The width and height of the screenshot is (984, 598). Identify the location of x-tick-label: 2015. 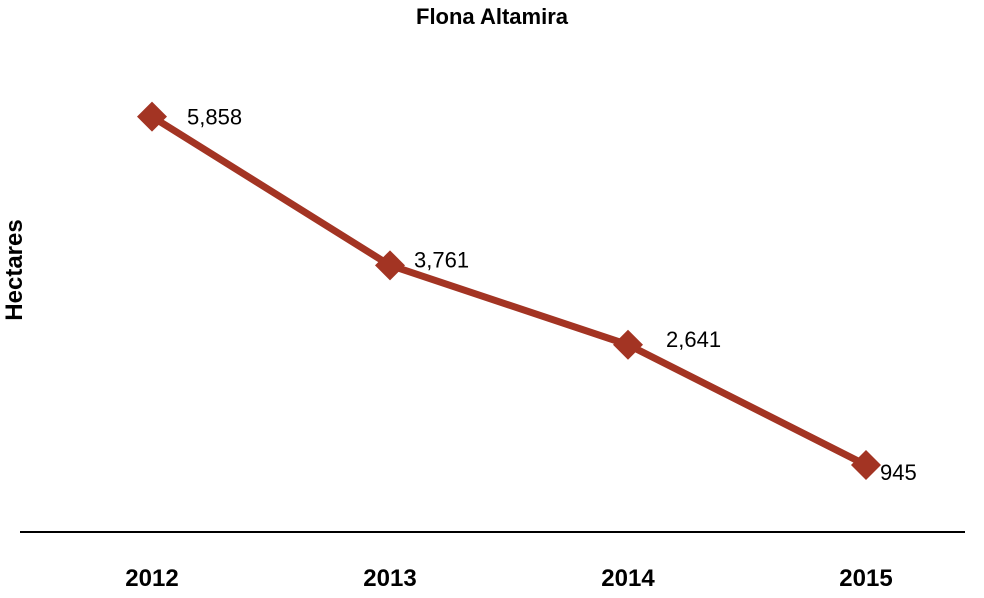
(865, 578).